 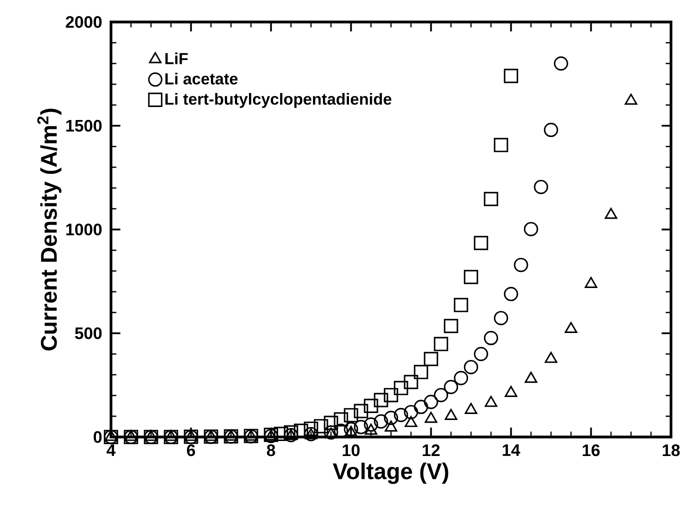 I want to click on y-tick-label: 500, so click(x=88, y=333).